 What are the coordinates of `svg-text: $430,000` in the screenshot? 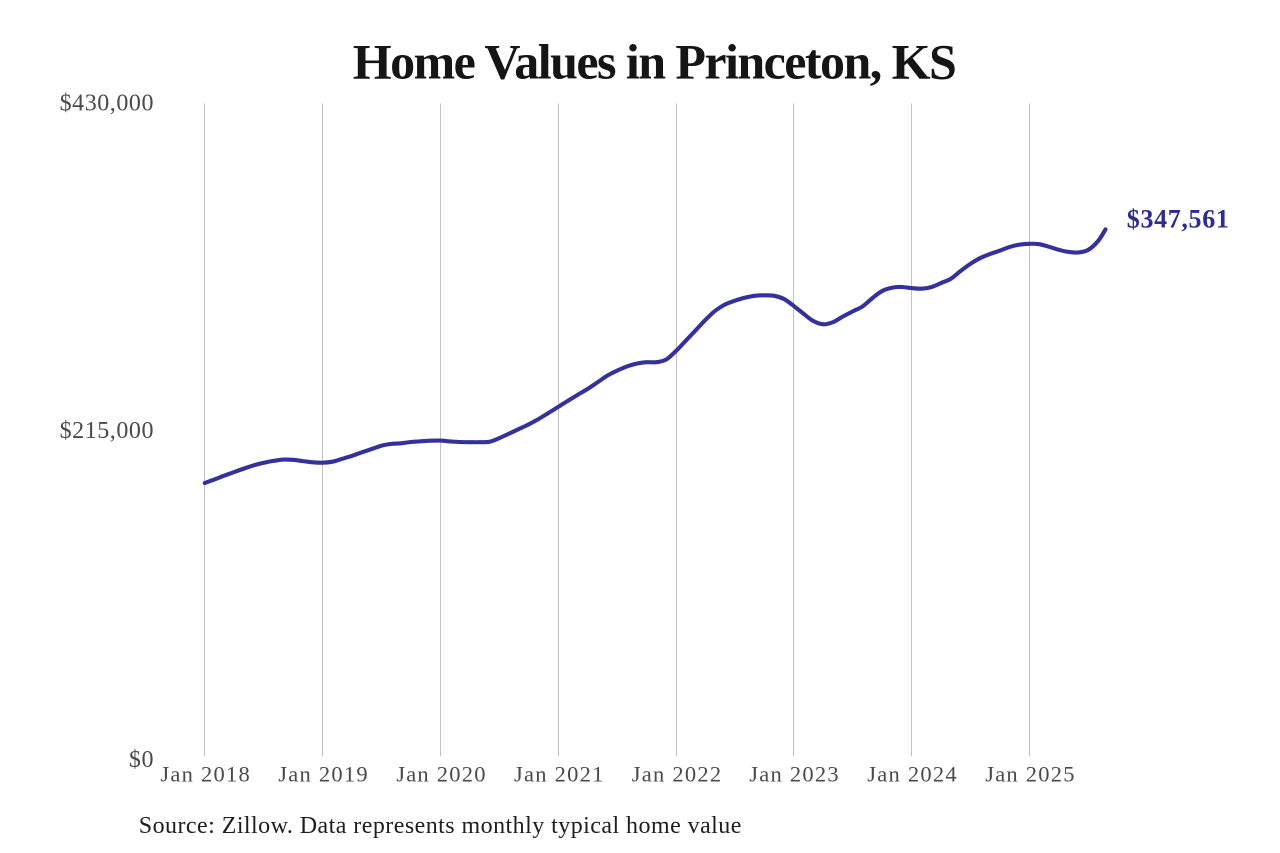 It's located at (107, 103).